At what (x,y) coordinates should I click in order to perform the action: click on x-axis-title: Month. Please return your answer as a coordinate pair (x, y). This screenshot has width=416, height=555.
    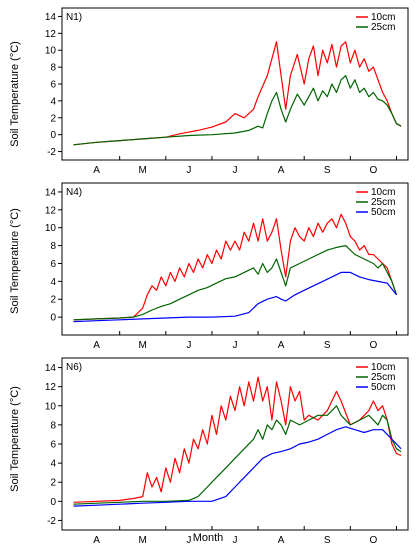
    Looking at the image, I should click on (208, 538).